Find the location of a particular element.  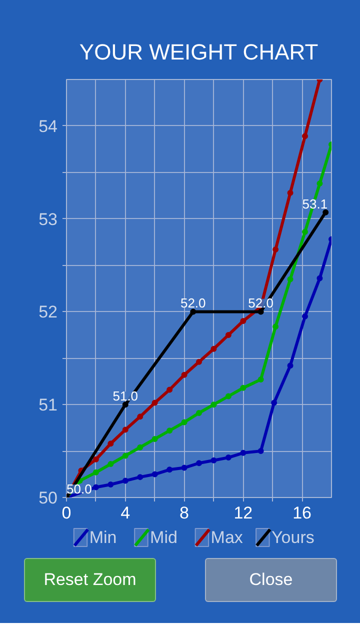

data-label: 50.0 is located at coordinates (79, 489).